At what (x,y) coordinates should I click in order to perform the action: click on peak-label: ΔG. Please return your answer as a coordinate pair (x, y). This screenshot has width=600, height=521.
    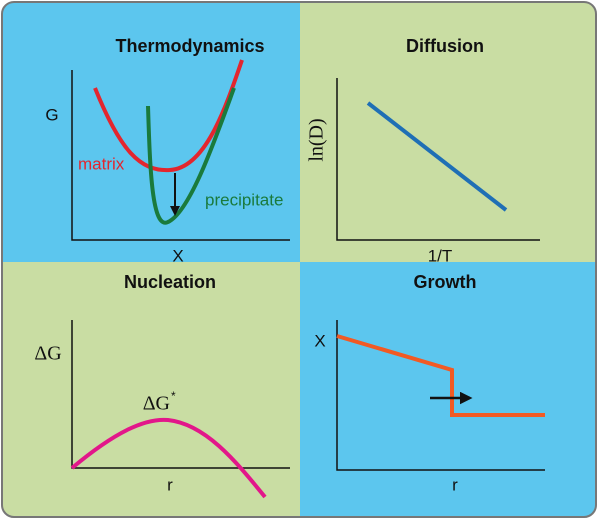
    Looking at the image, I should click on (156, 404).